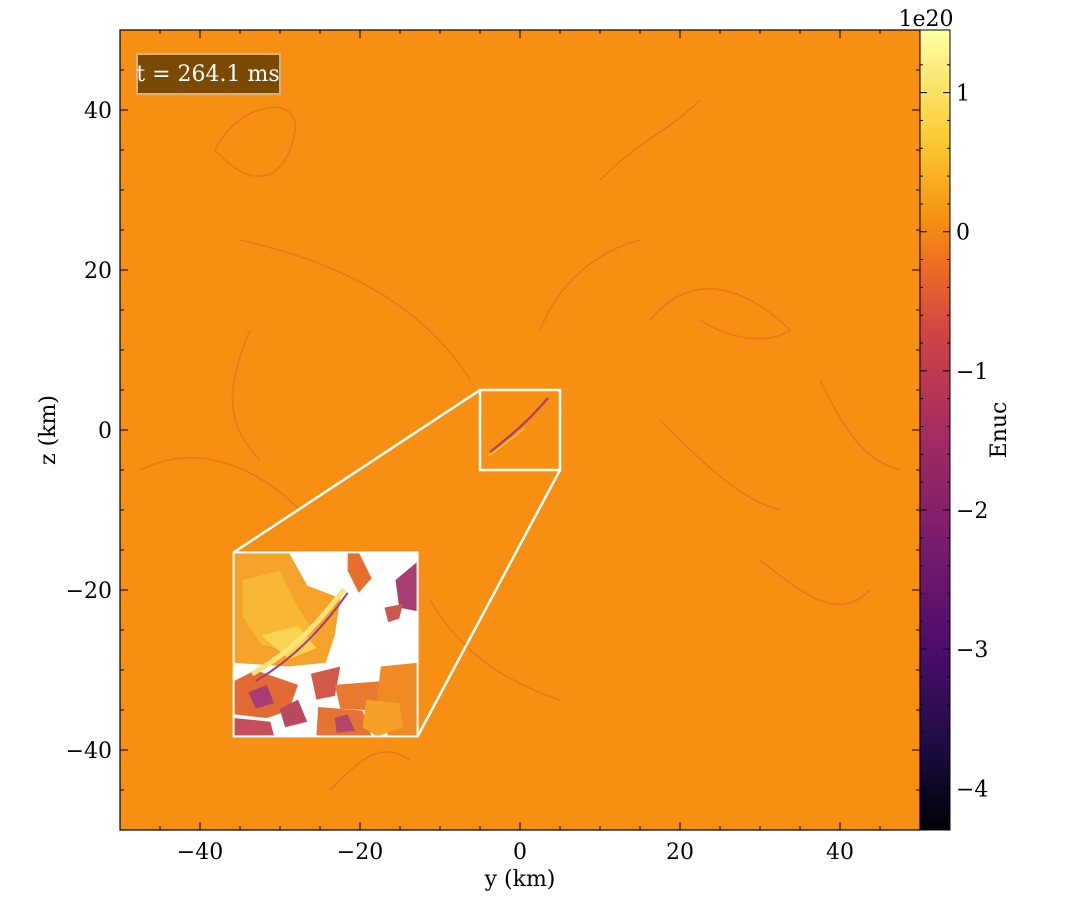 The width and height of the screenshot is (1085, 920). What do you see at coordinates (302, 637) in the screenshot?
I see `inset-dark-streak` at bounding box center [302, 637].